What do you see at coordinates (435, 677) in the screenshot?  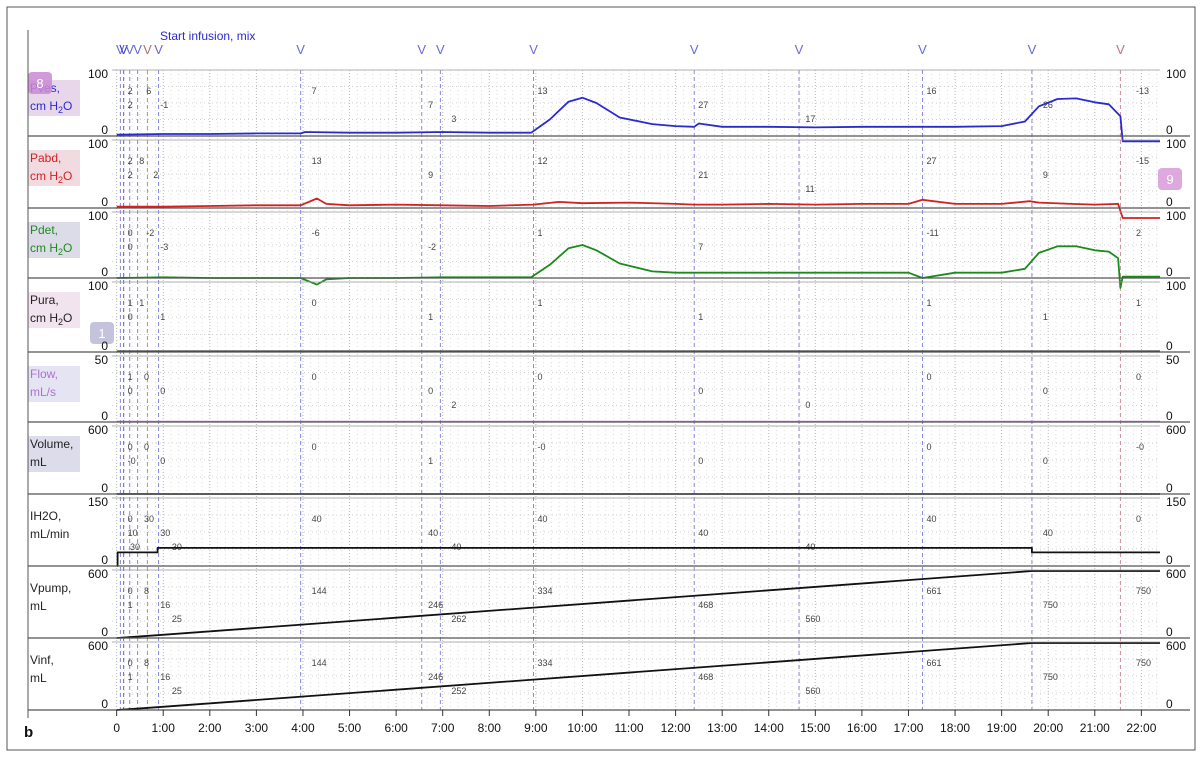 I see `vinf-value-annotation: 246` at bounding box center [435, 677].